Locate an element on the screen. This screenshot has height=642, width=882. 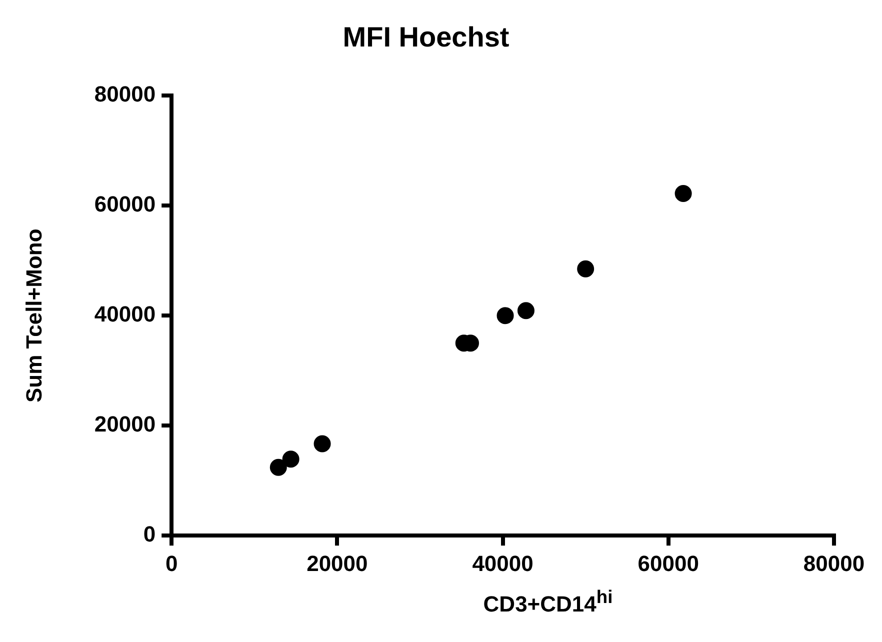
chart-title: MFI Hoechst is located at coordinates (426, 37).